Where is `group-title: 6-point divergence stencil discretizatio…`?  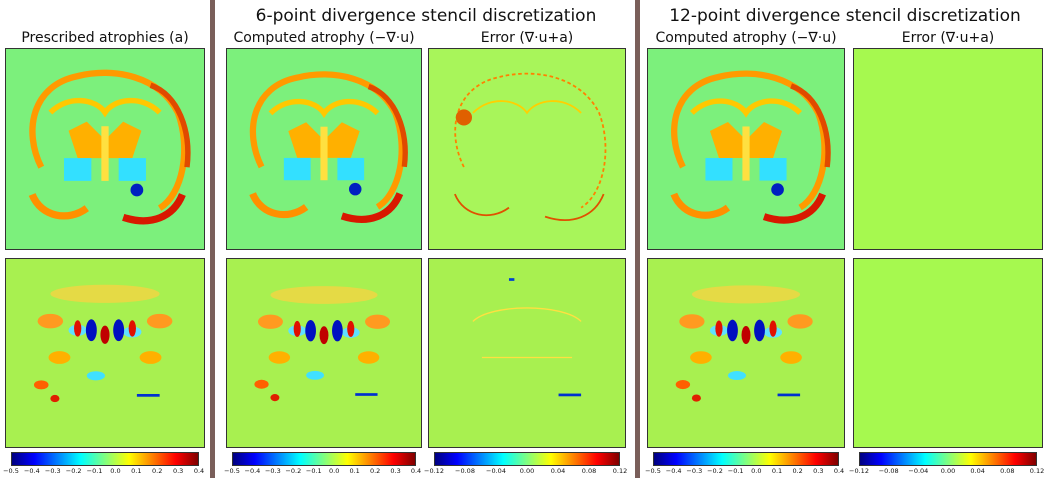 group-title: 6-point divergence stencil discretizatio… is located at coordinates (426, 16).